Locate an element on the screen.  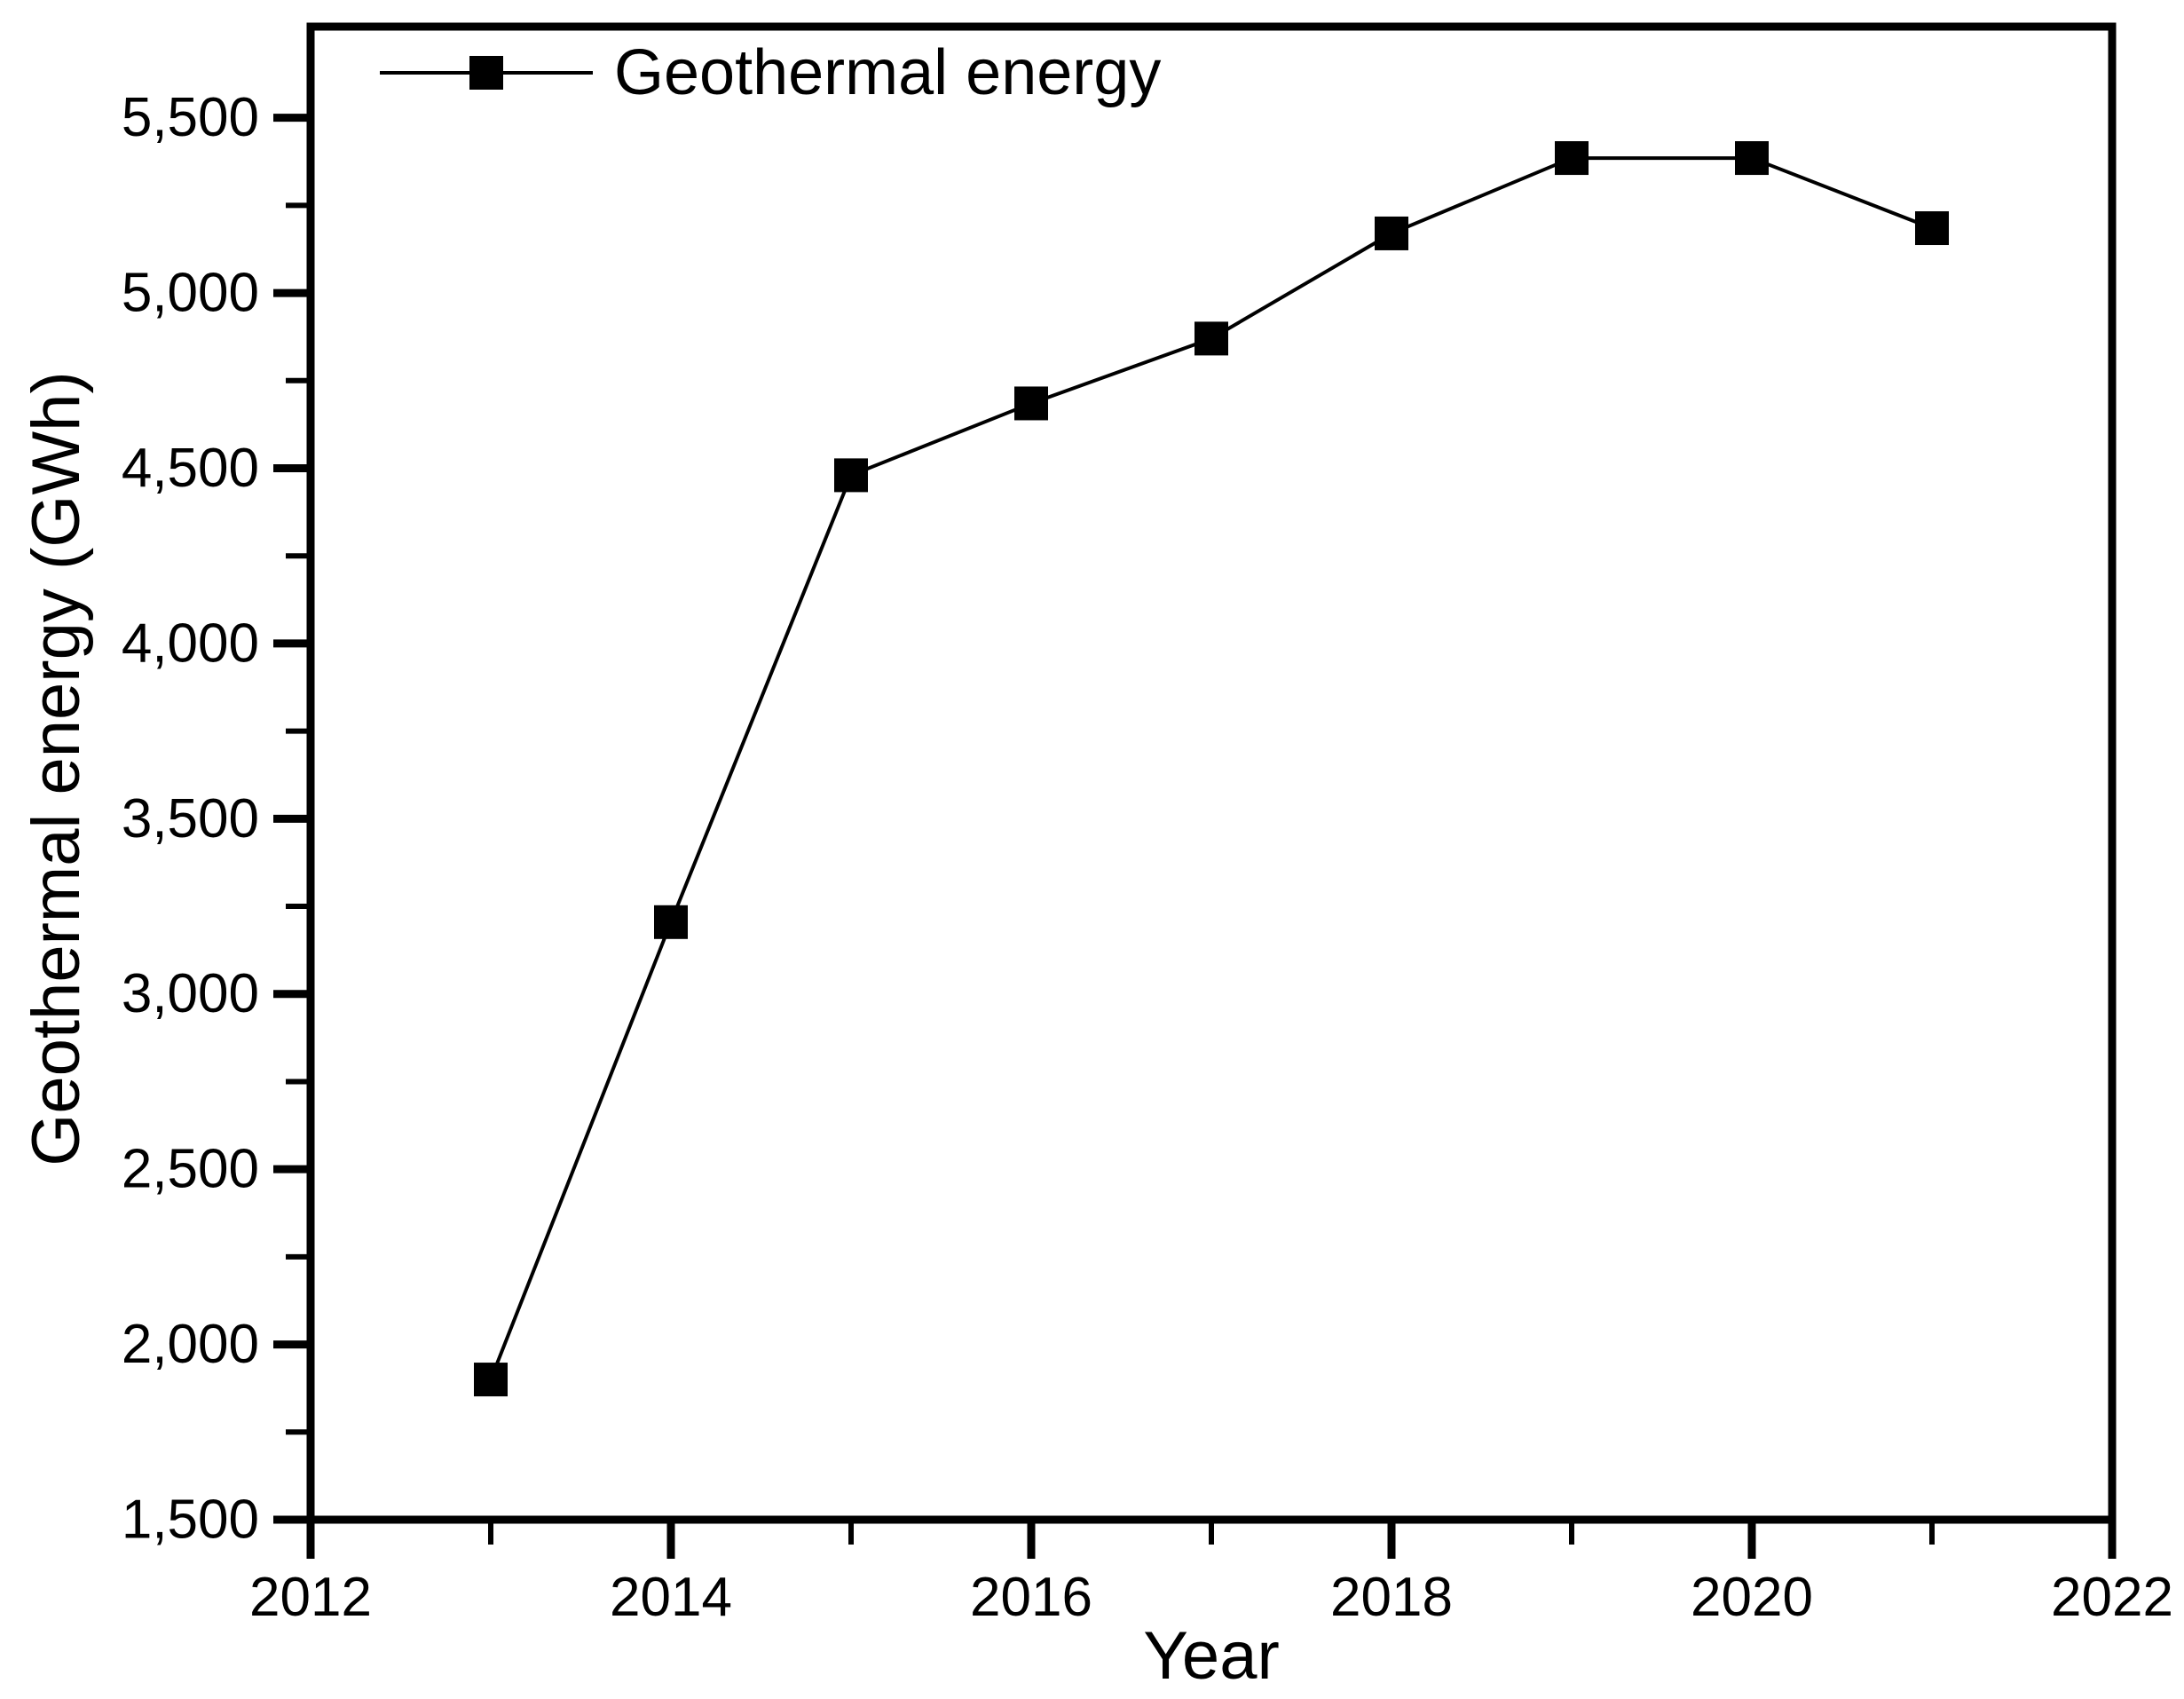
data-point-marker-2016 is located at coordinates (1031, 403).